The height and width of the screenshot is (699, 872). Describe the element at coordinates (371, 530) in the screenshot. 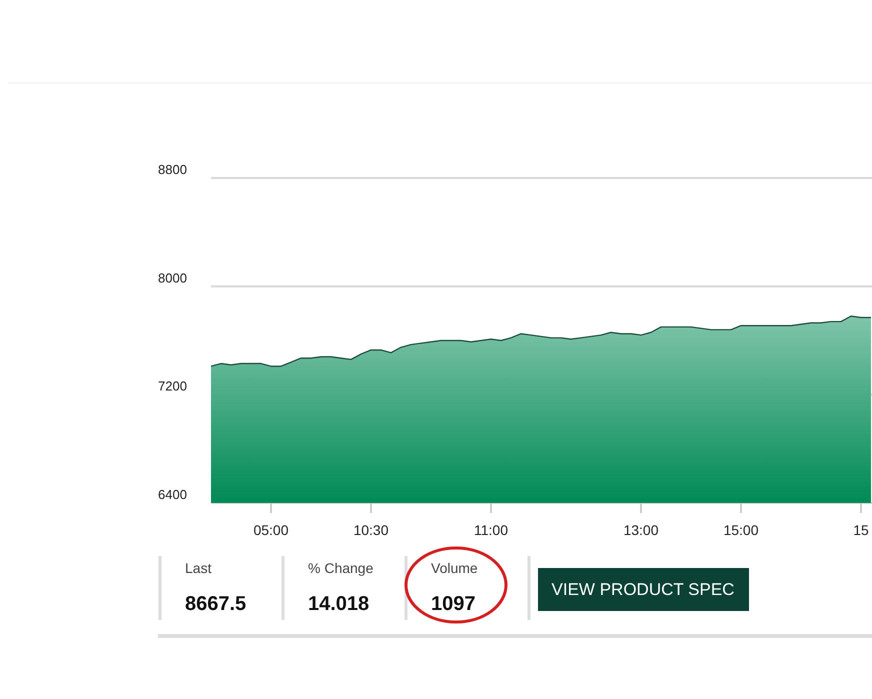

I see `x-tick-label: 10:30` at that location.